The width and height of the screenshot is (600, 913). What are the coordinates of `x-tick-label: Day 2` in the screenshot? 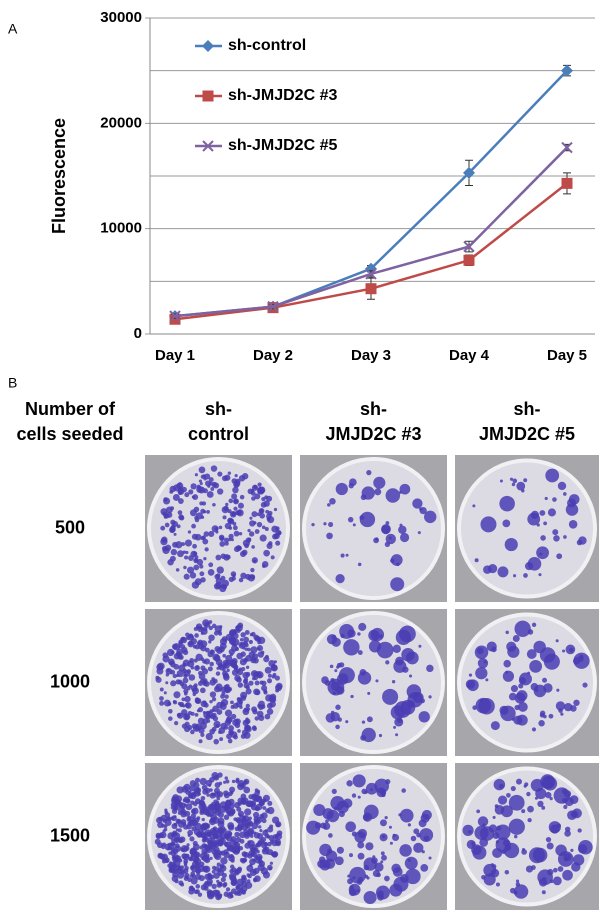 It's located at (273, 355).